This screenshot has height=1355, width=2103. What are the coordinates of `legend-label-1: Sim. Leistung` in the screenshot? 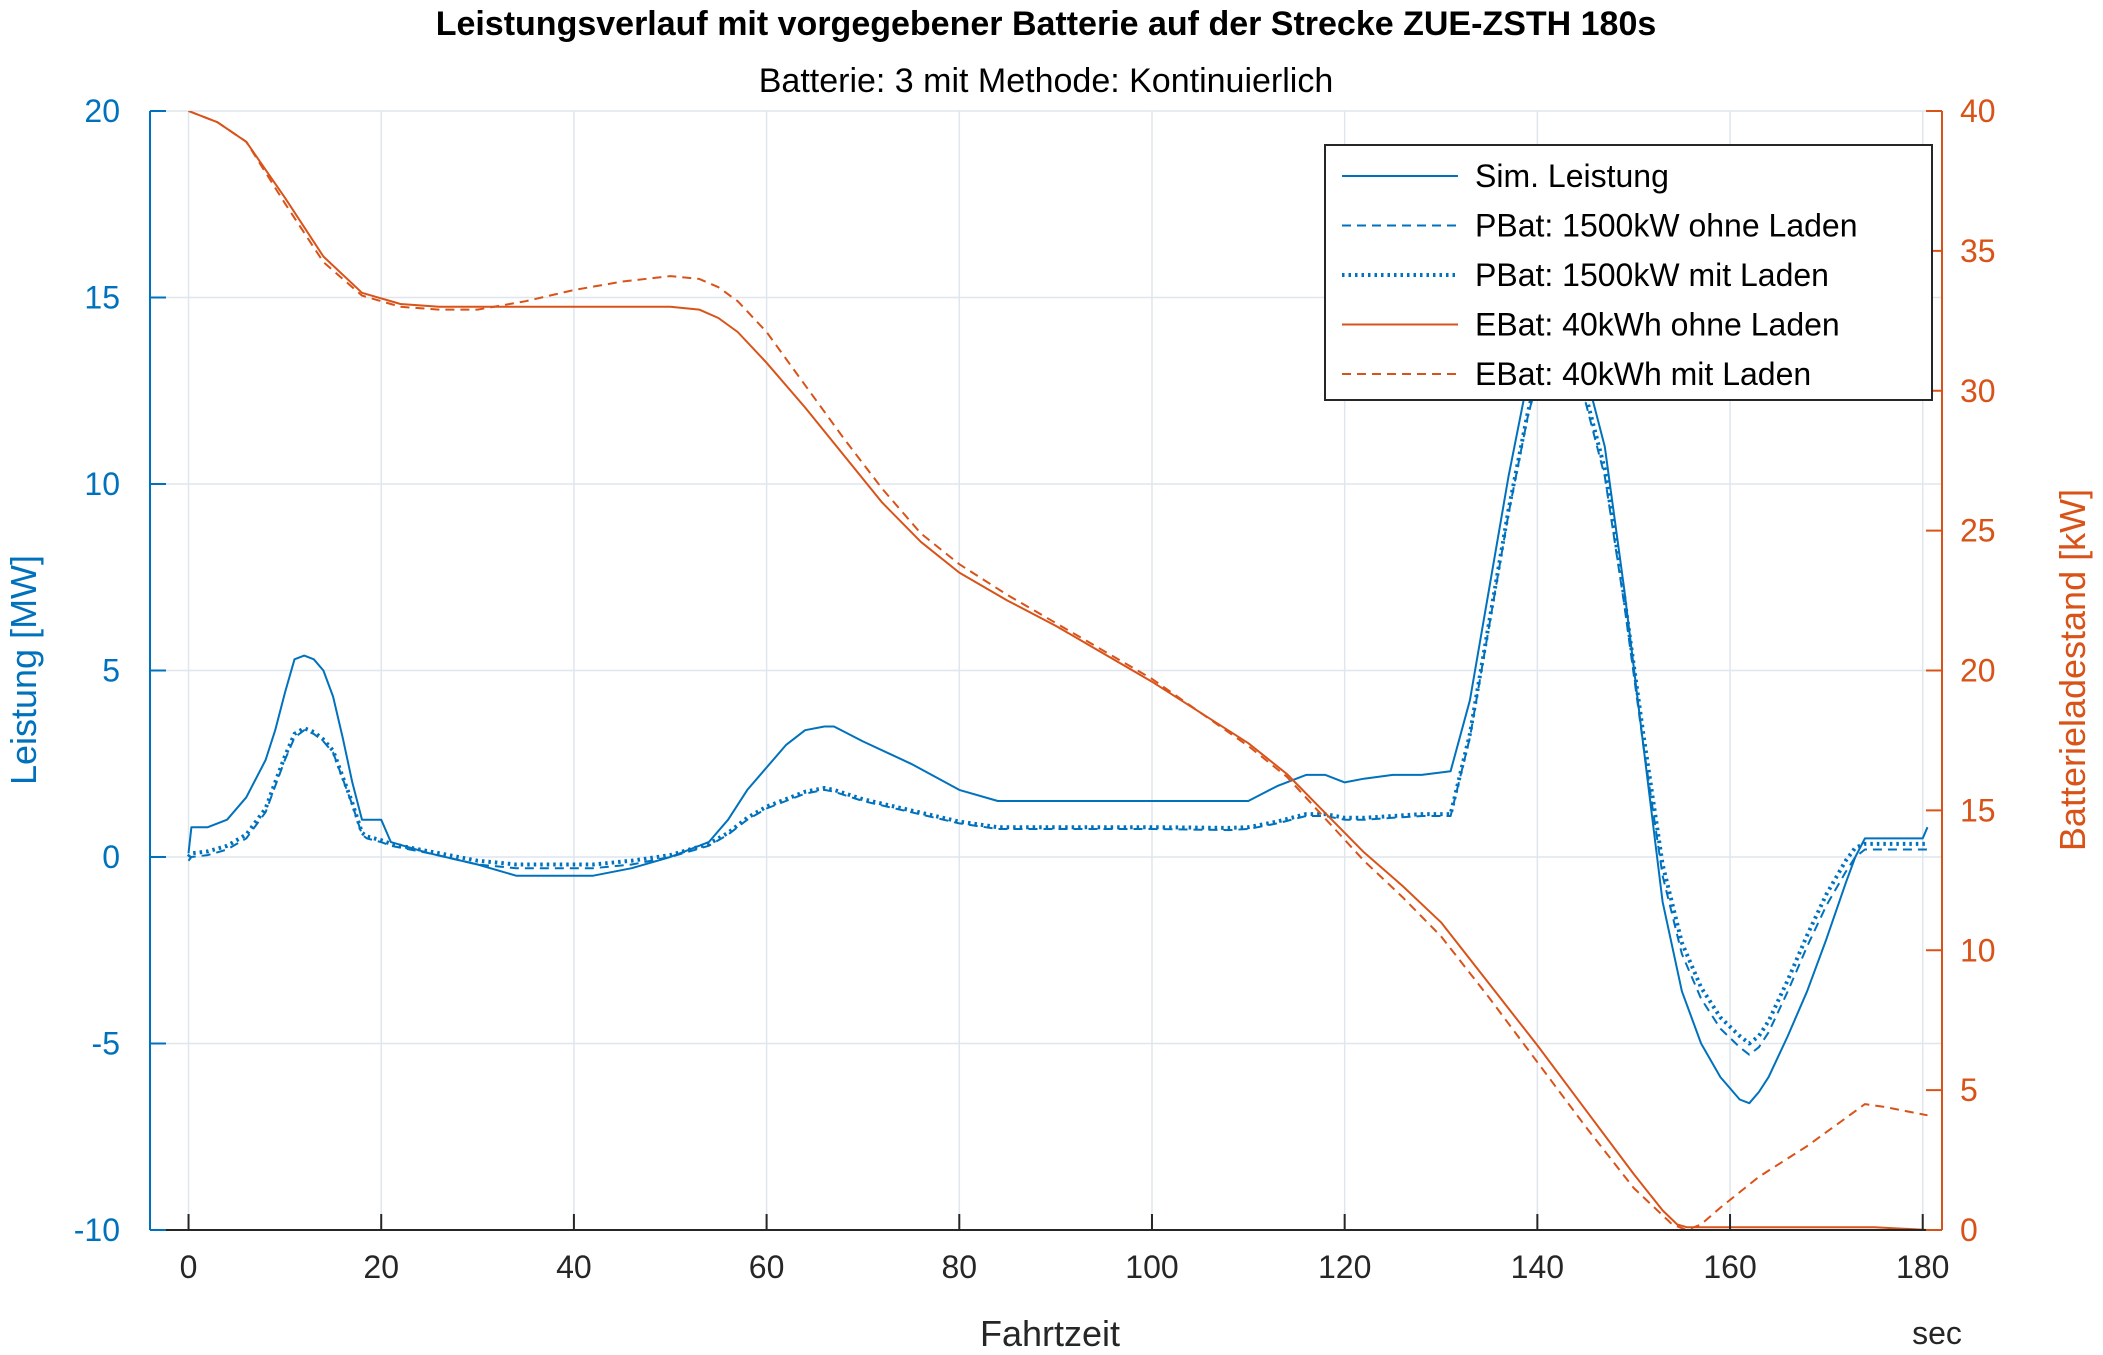 It's located at (1572, 176).